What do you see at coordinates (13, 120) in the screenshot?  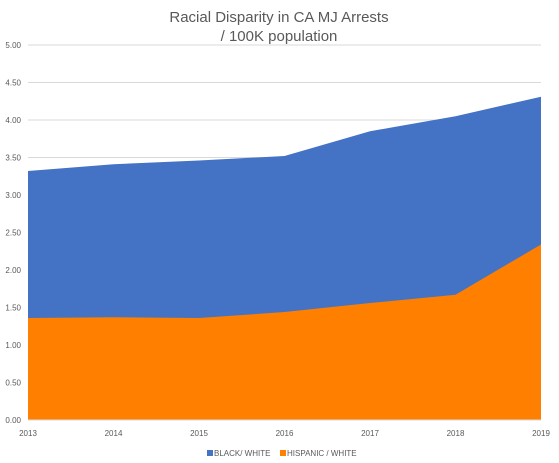 I see `y-tick-label: 4.00` at bounding box center [13, 120].